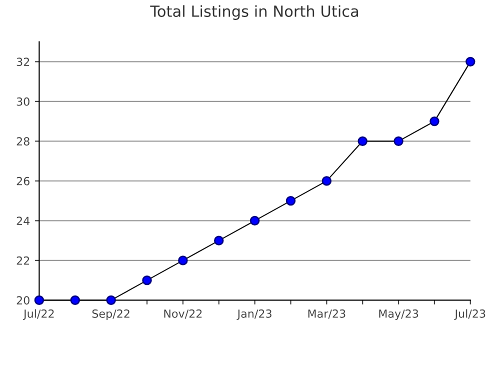 Image resolution: width=490 pixels, height=380 pixels. What do you see at coordinates (23, 141) in the screenshot?
I see `y-tick-label: 28` at bounding box center [23, 141].